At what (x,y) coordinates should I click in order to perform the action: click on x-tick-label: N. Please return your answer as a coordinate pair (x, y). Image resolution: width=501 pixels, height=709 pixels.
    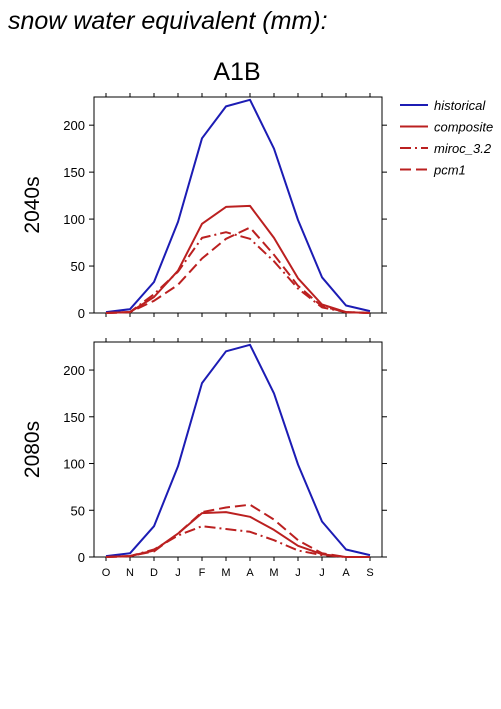
    Looking at the image, I should click on (130, 573).